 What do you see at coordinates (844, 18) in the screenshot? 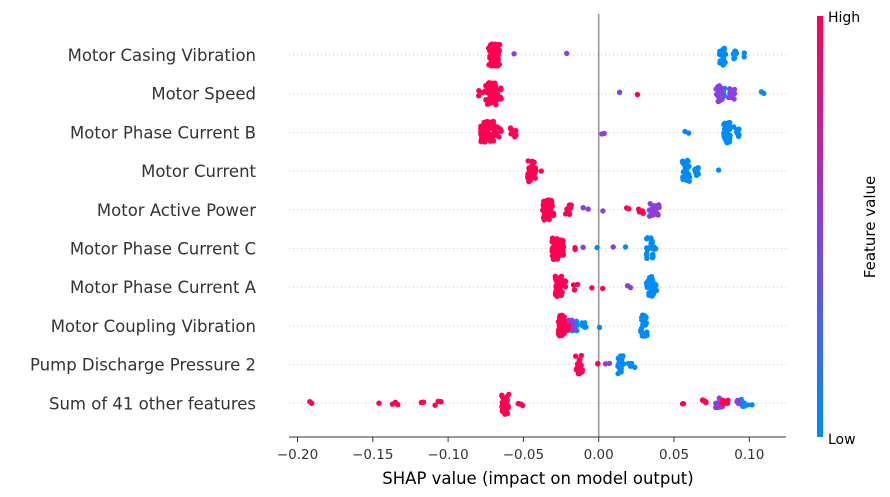
I see `colorbar-high-label: High` at bounding box center [844, 18].